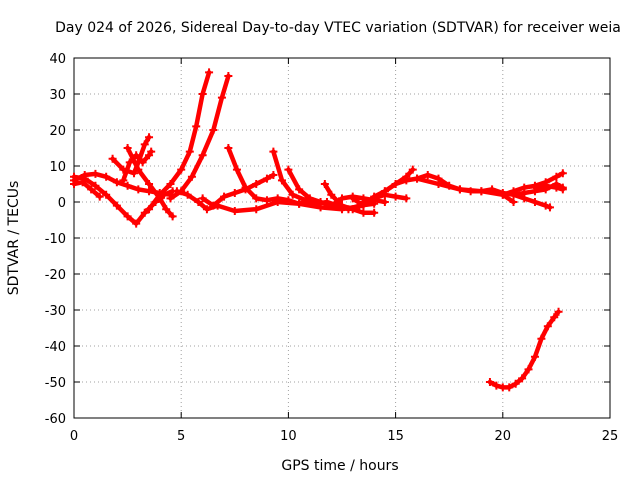  Describe the element at coordinates (55, 347) in the screenshot. I see `y-tick-label: -40` at that location.